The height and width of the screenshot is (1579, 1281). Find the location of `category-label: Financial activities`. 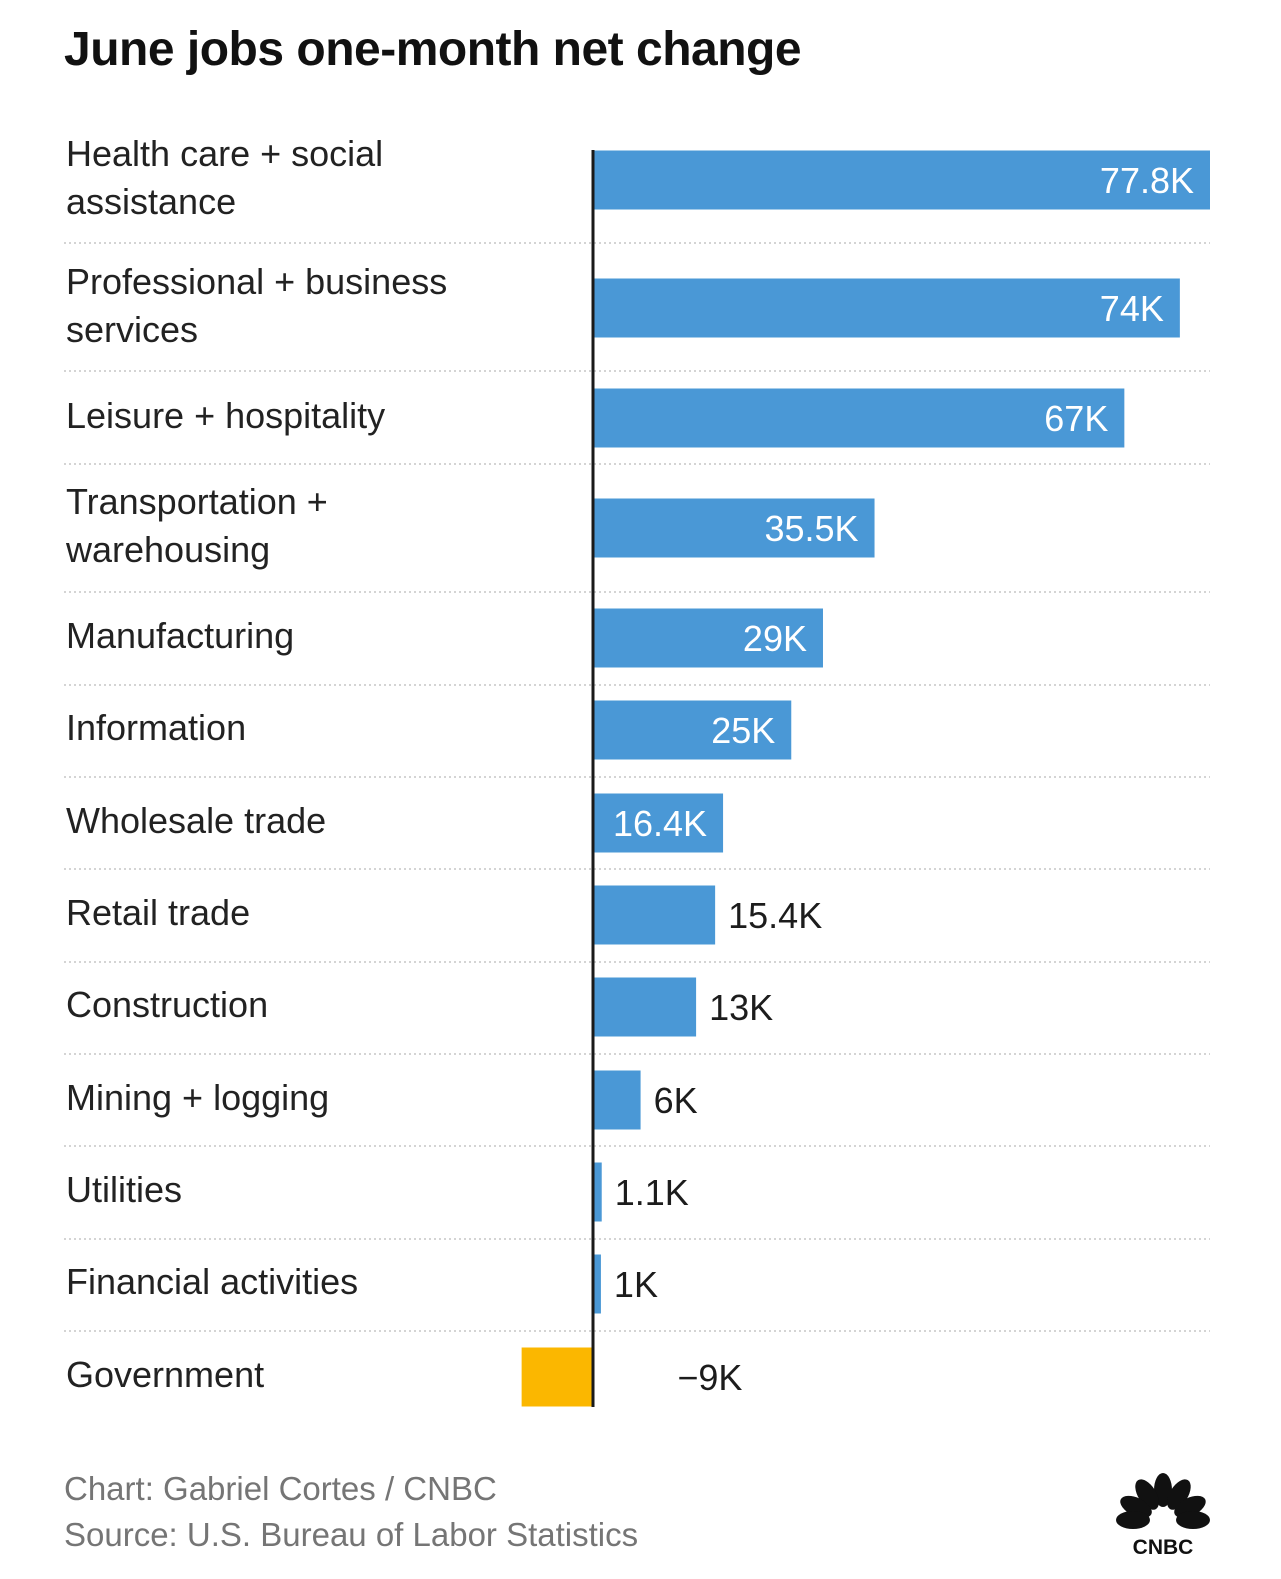

category-label: Financial activities is located at coordinates (212, 1281).